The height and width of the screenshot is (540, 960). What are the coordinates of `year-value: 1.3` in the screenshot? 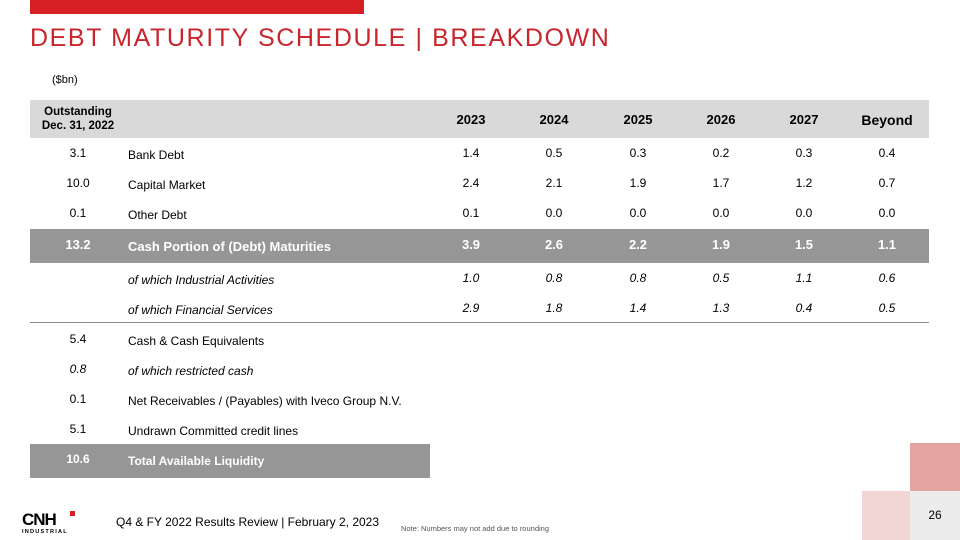 It's located at (721, 308).